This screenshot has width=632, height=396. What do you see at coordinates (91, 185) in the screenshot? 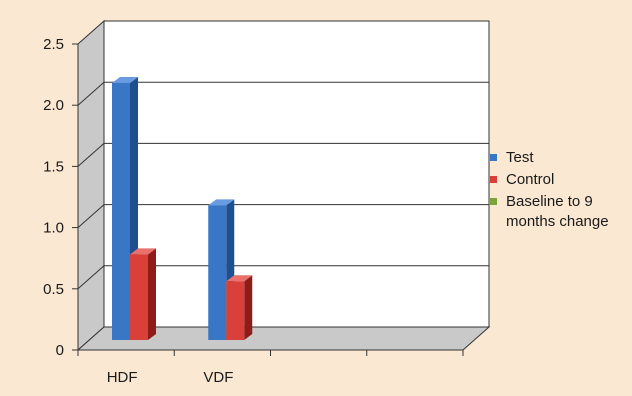
I see `plot-side-wall` at bounding box center [91, 185].